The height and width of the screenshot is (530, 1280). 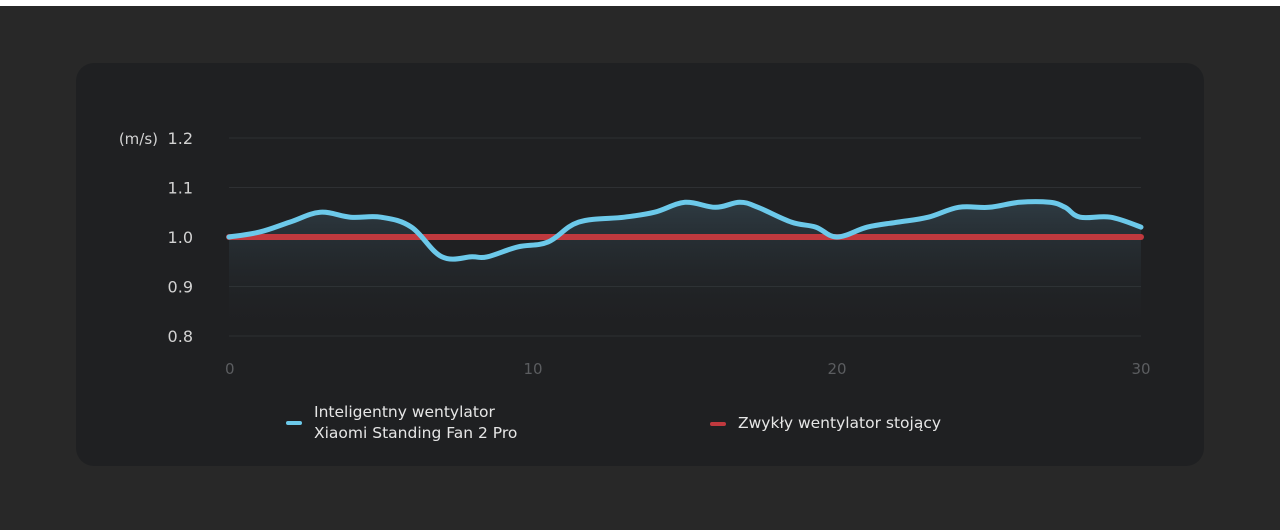 What do you see at coordinates (180, 188) in the screenshot?
I see `y-tick-label: 1.1` at bounding box center [180, 188].